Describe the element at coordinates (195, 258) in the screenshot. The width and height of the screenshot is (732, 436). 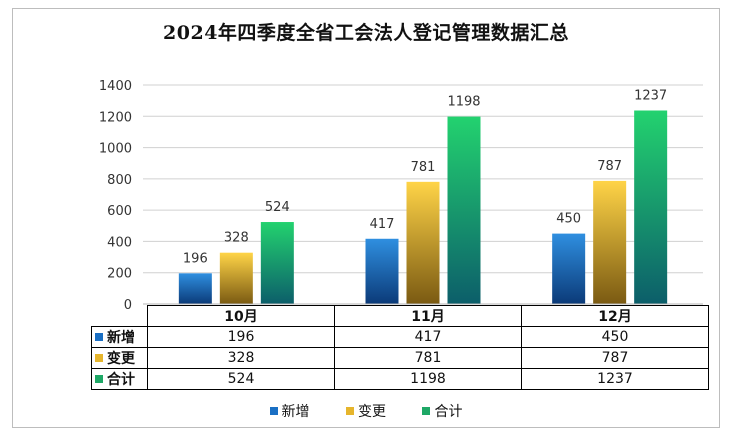
I see `data-label: 196` at that location.